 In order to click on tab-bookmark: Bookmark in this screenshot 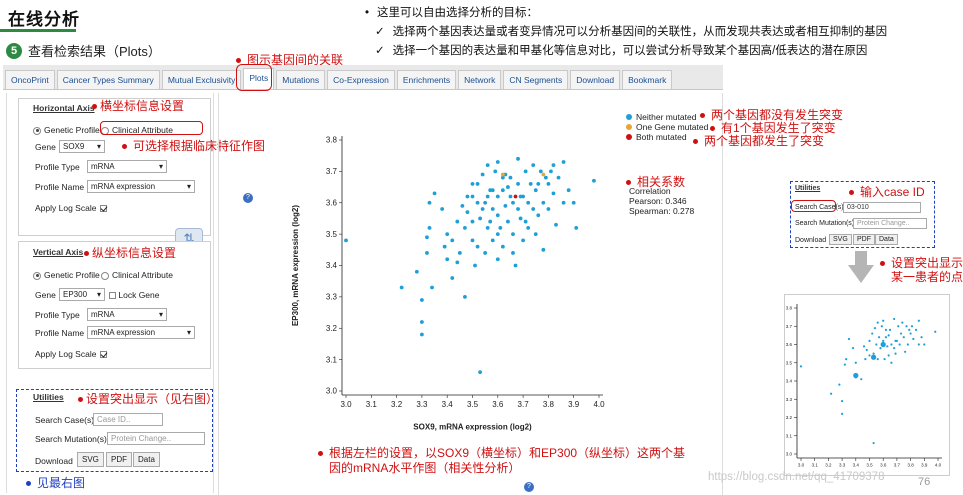, I will do `click(647, 79)`.